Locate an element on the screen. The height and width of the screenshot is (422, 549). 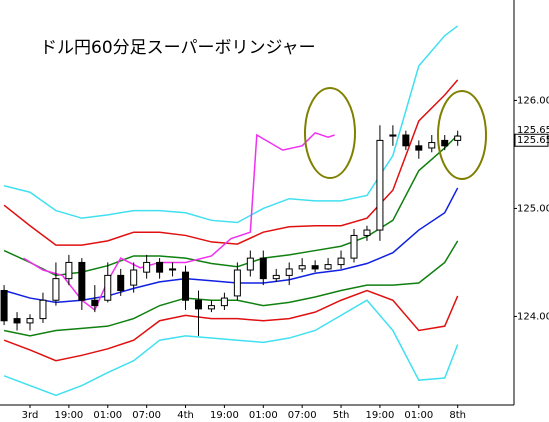
price-label: 125.65 is located at coordinates (533, 140).